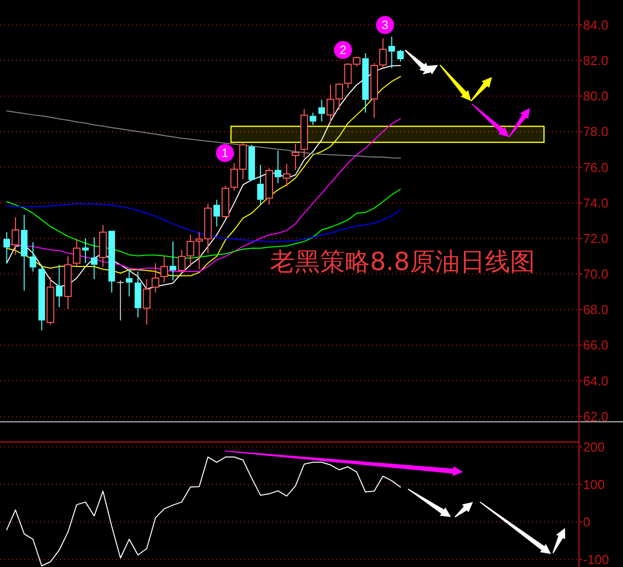  What do you see at coordinates (594, 446) in the screenshot?
I see `y-tick-label: 200` at bounding box center [594, 446].